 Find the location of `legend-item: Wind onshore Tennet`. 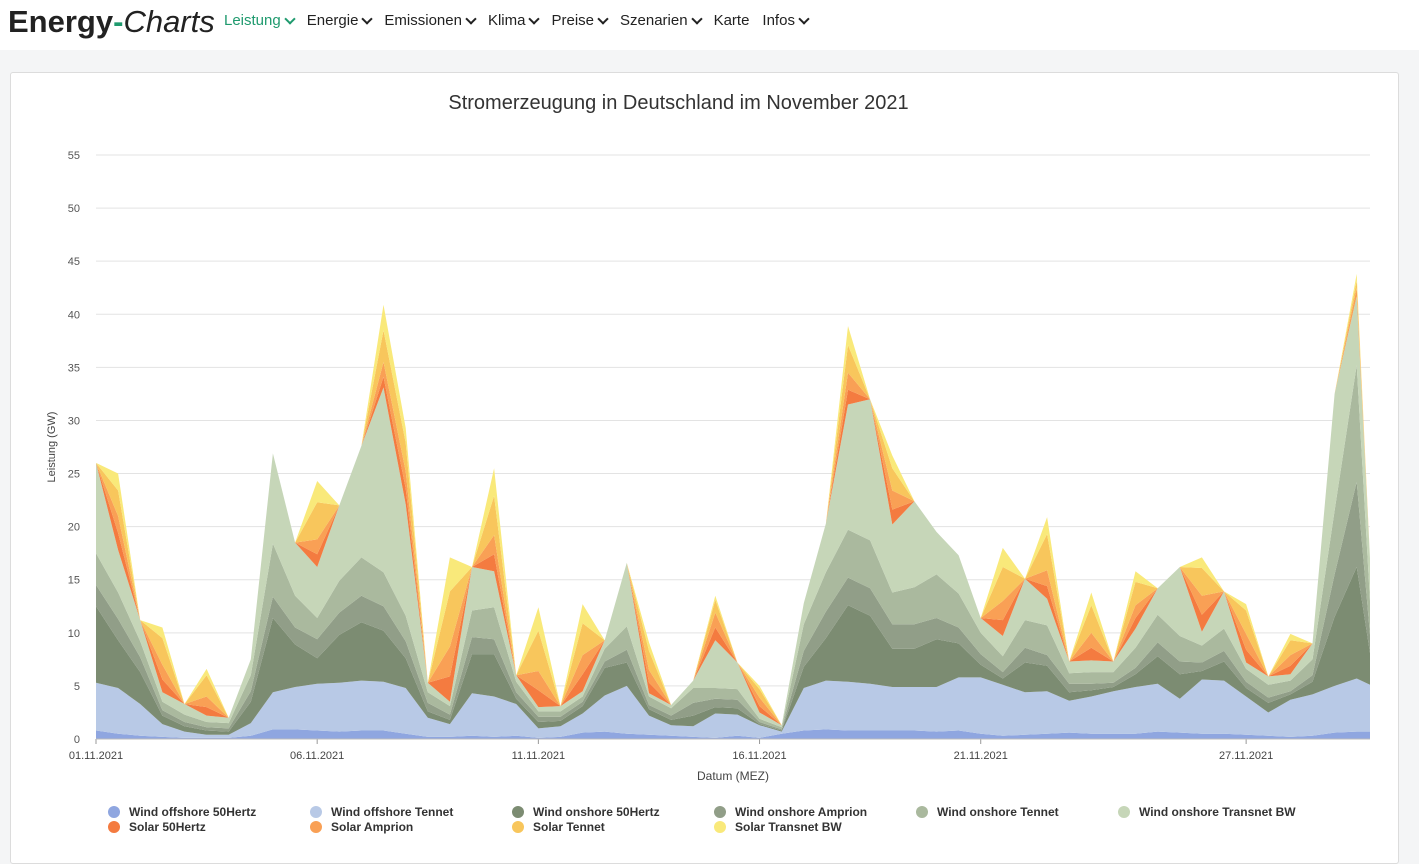

legend-item: Wind onshore Tennet is located at coordinates (987, 812).